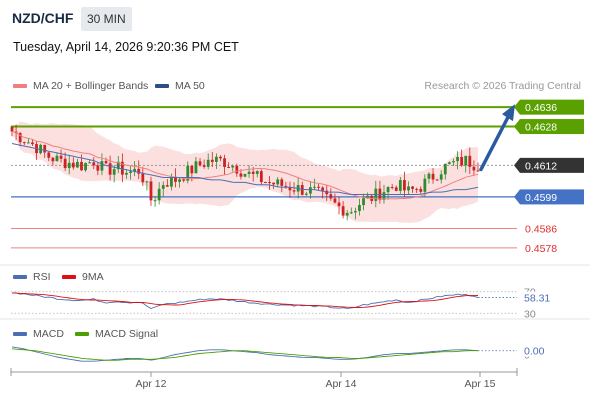 The height and width of the screenshot is (400, 590). Describe the element at coordinates (151, 384) in the screenshot. I see `x-tick-label-0: Apr 12` at that location.